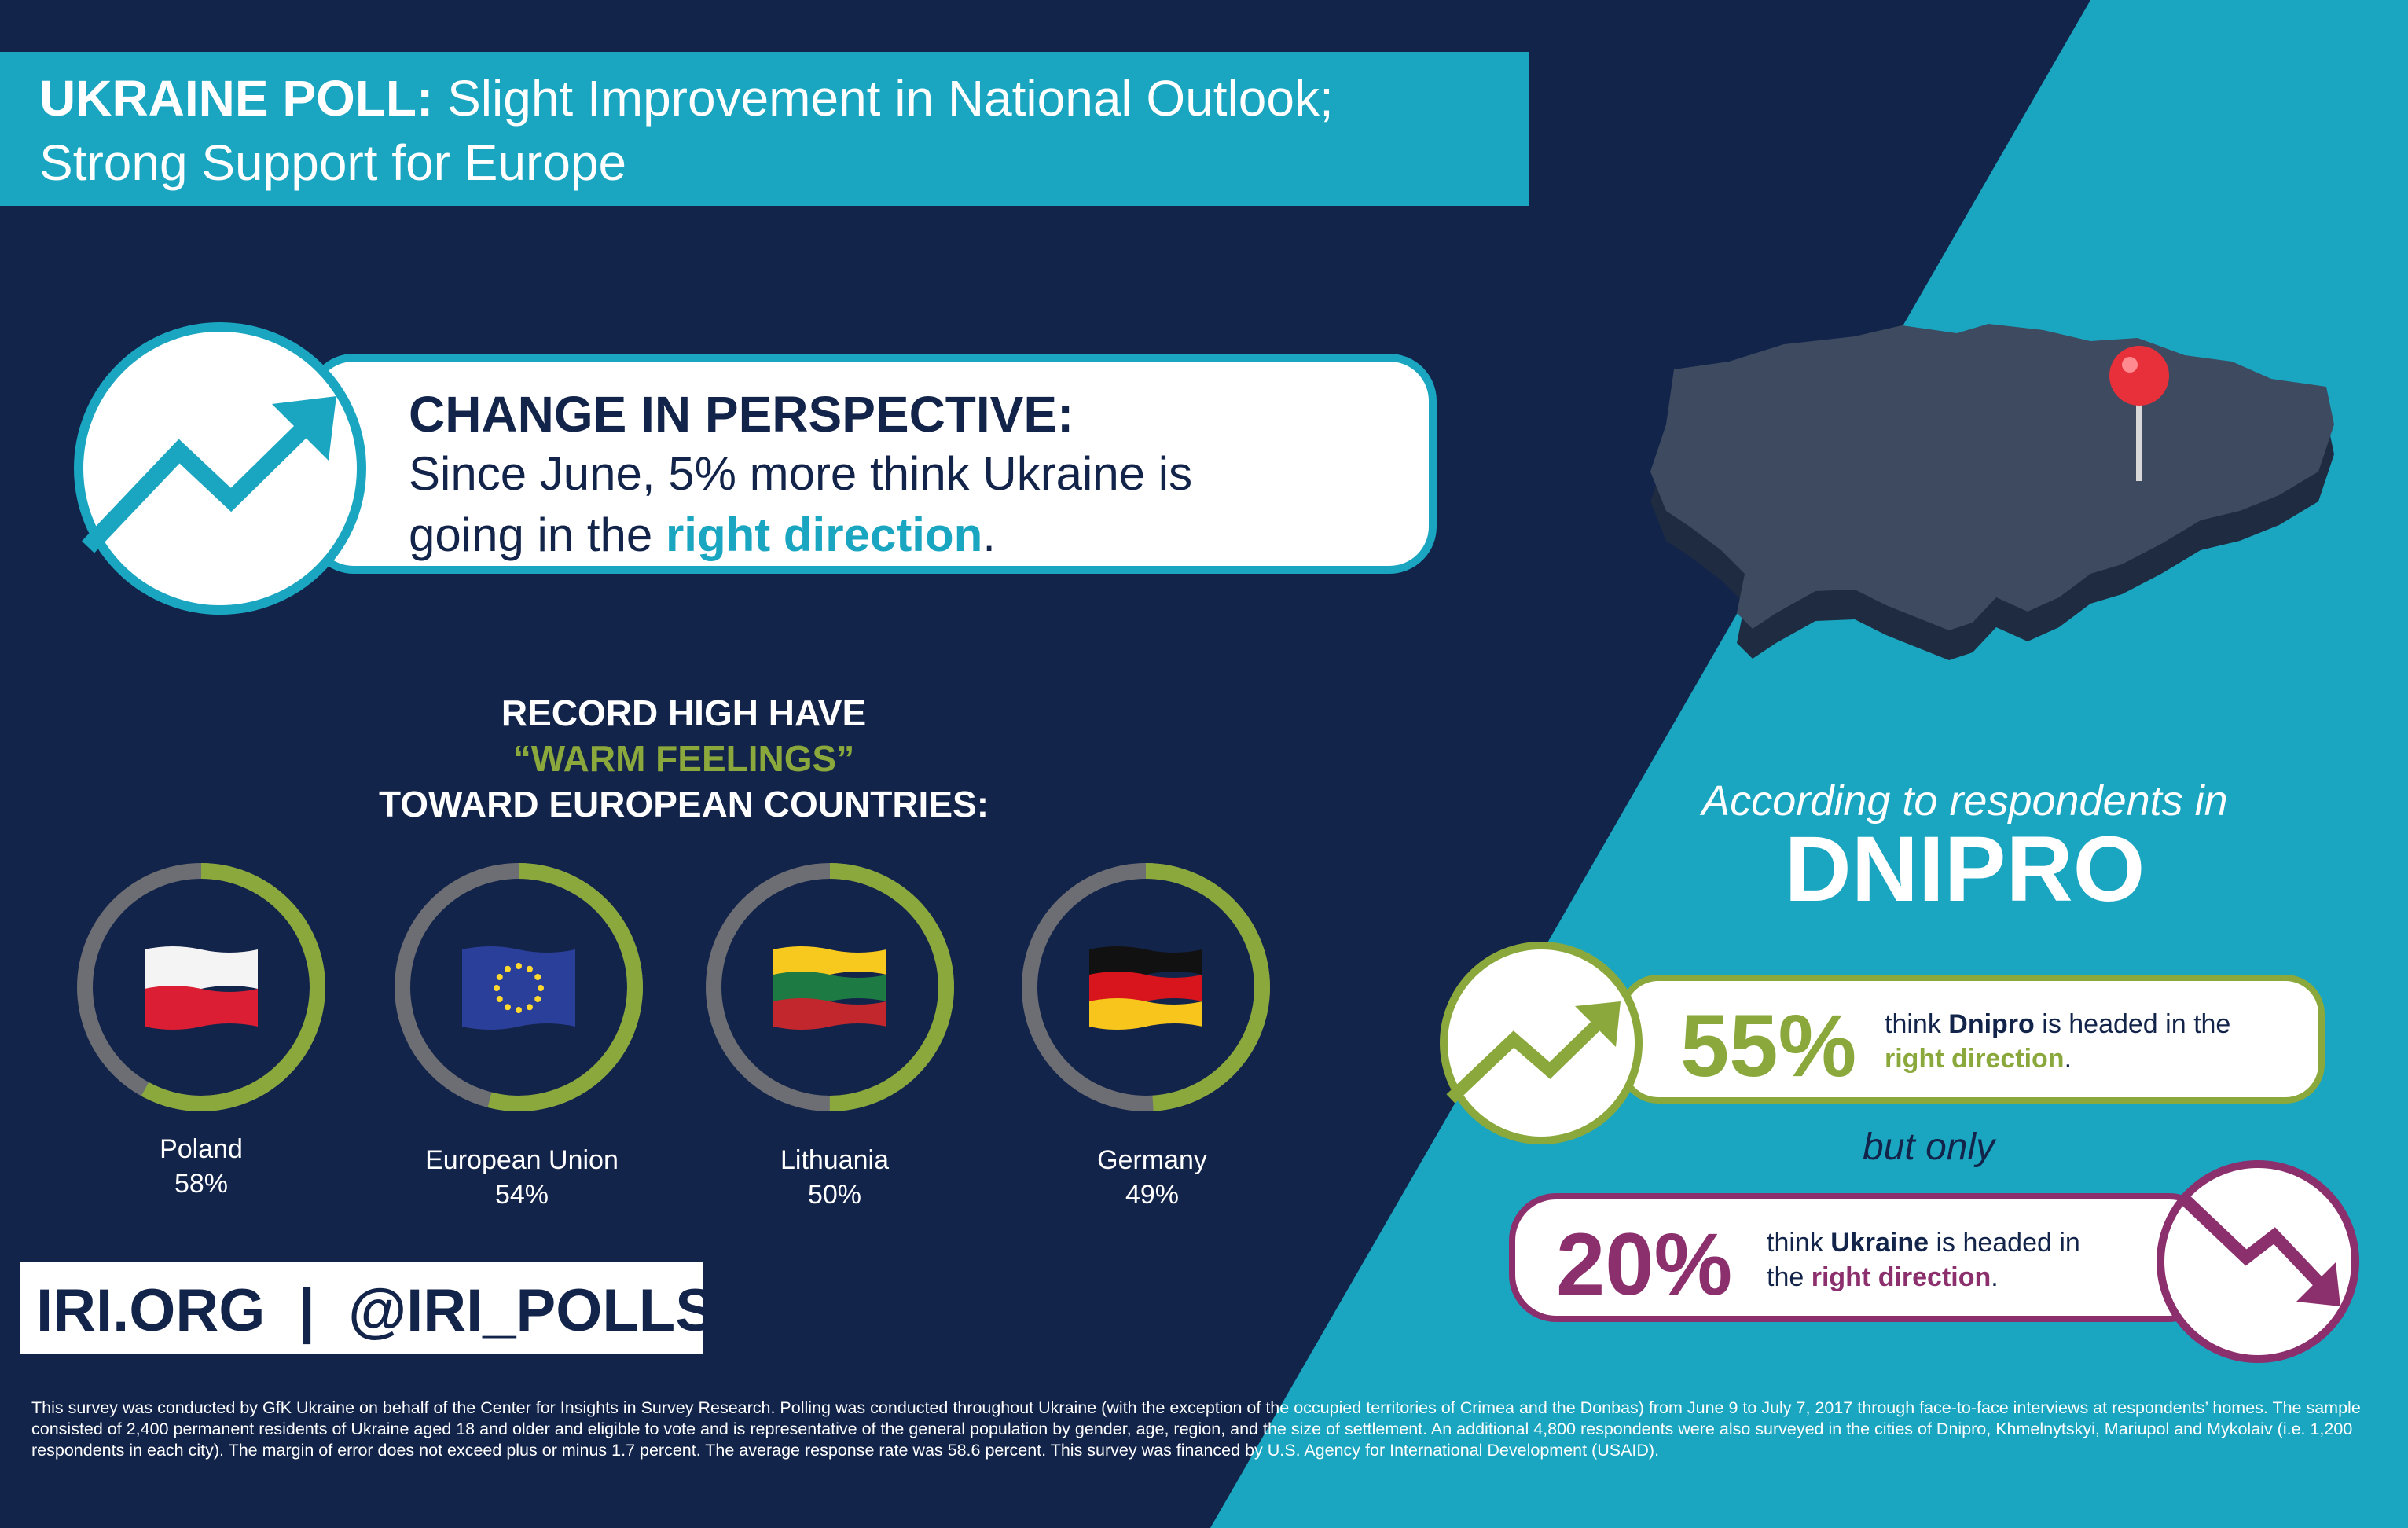  What do you see at coordinates (1965, 869) in the screenshot?
I see `dnipro-title: DNIPRO` at bounding box center [1965, 869].